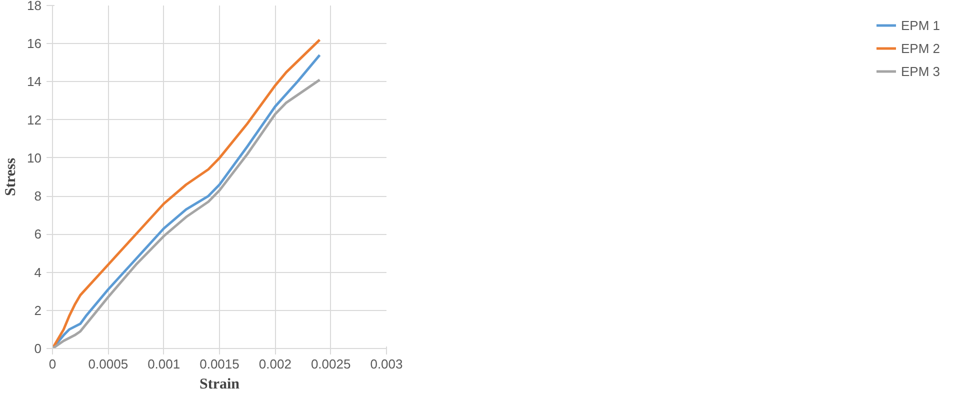 The width and height of the screenshot is (956, 400). I want to click on y-tick-label: 10, so click(34, 158).